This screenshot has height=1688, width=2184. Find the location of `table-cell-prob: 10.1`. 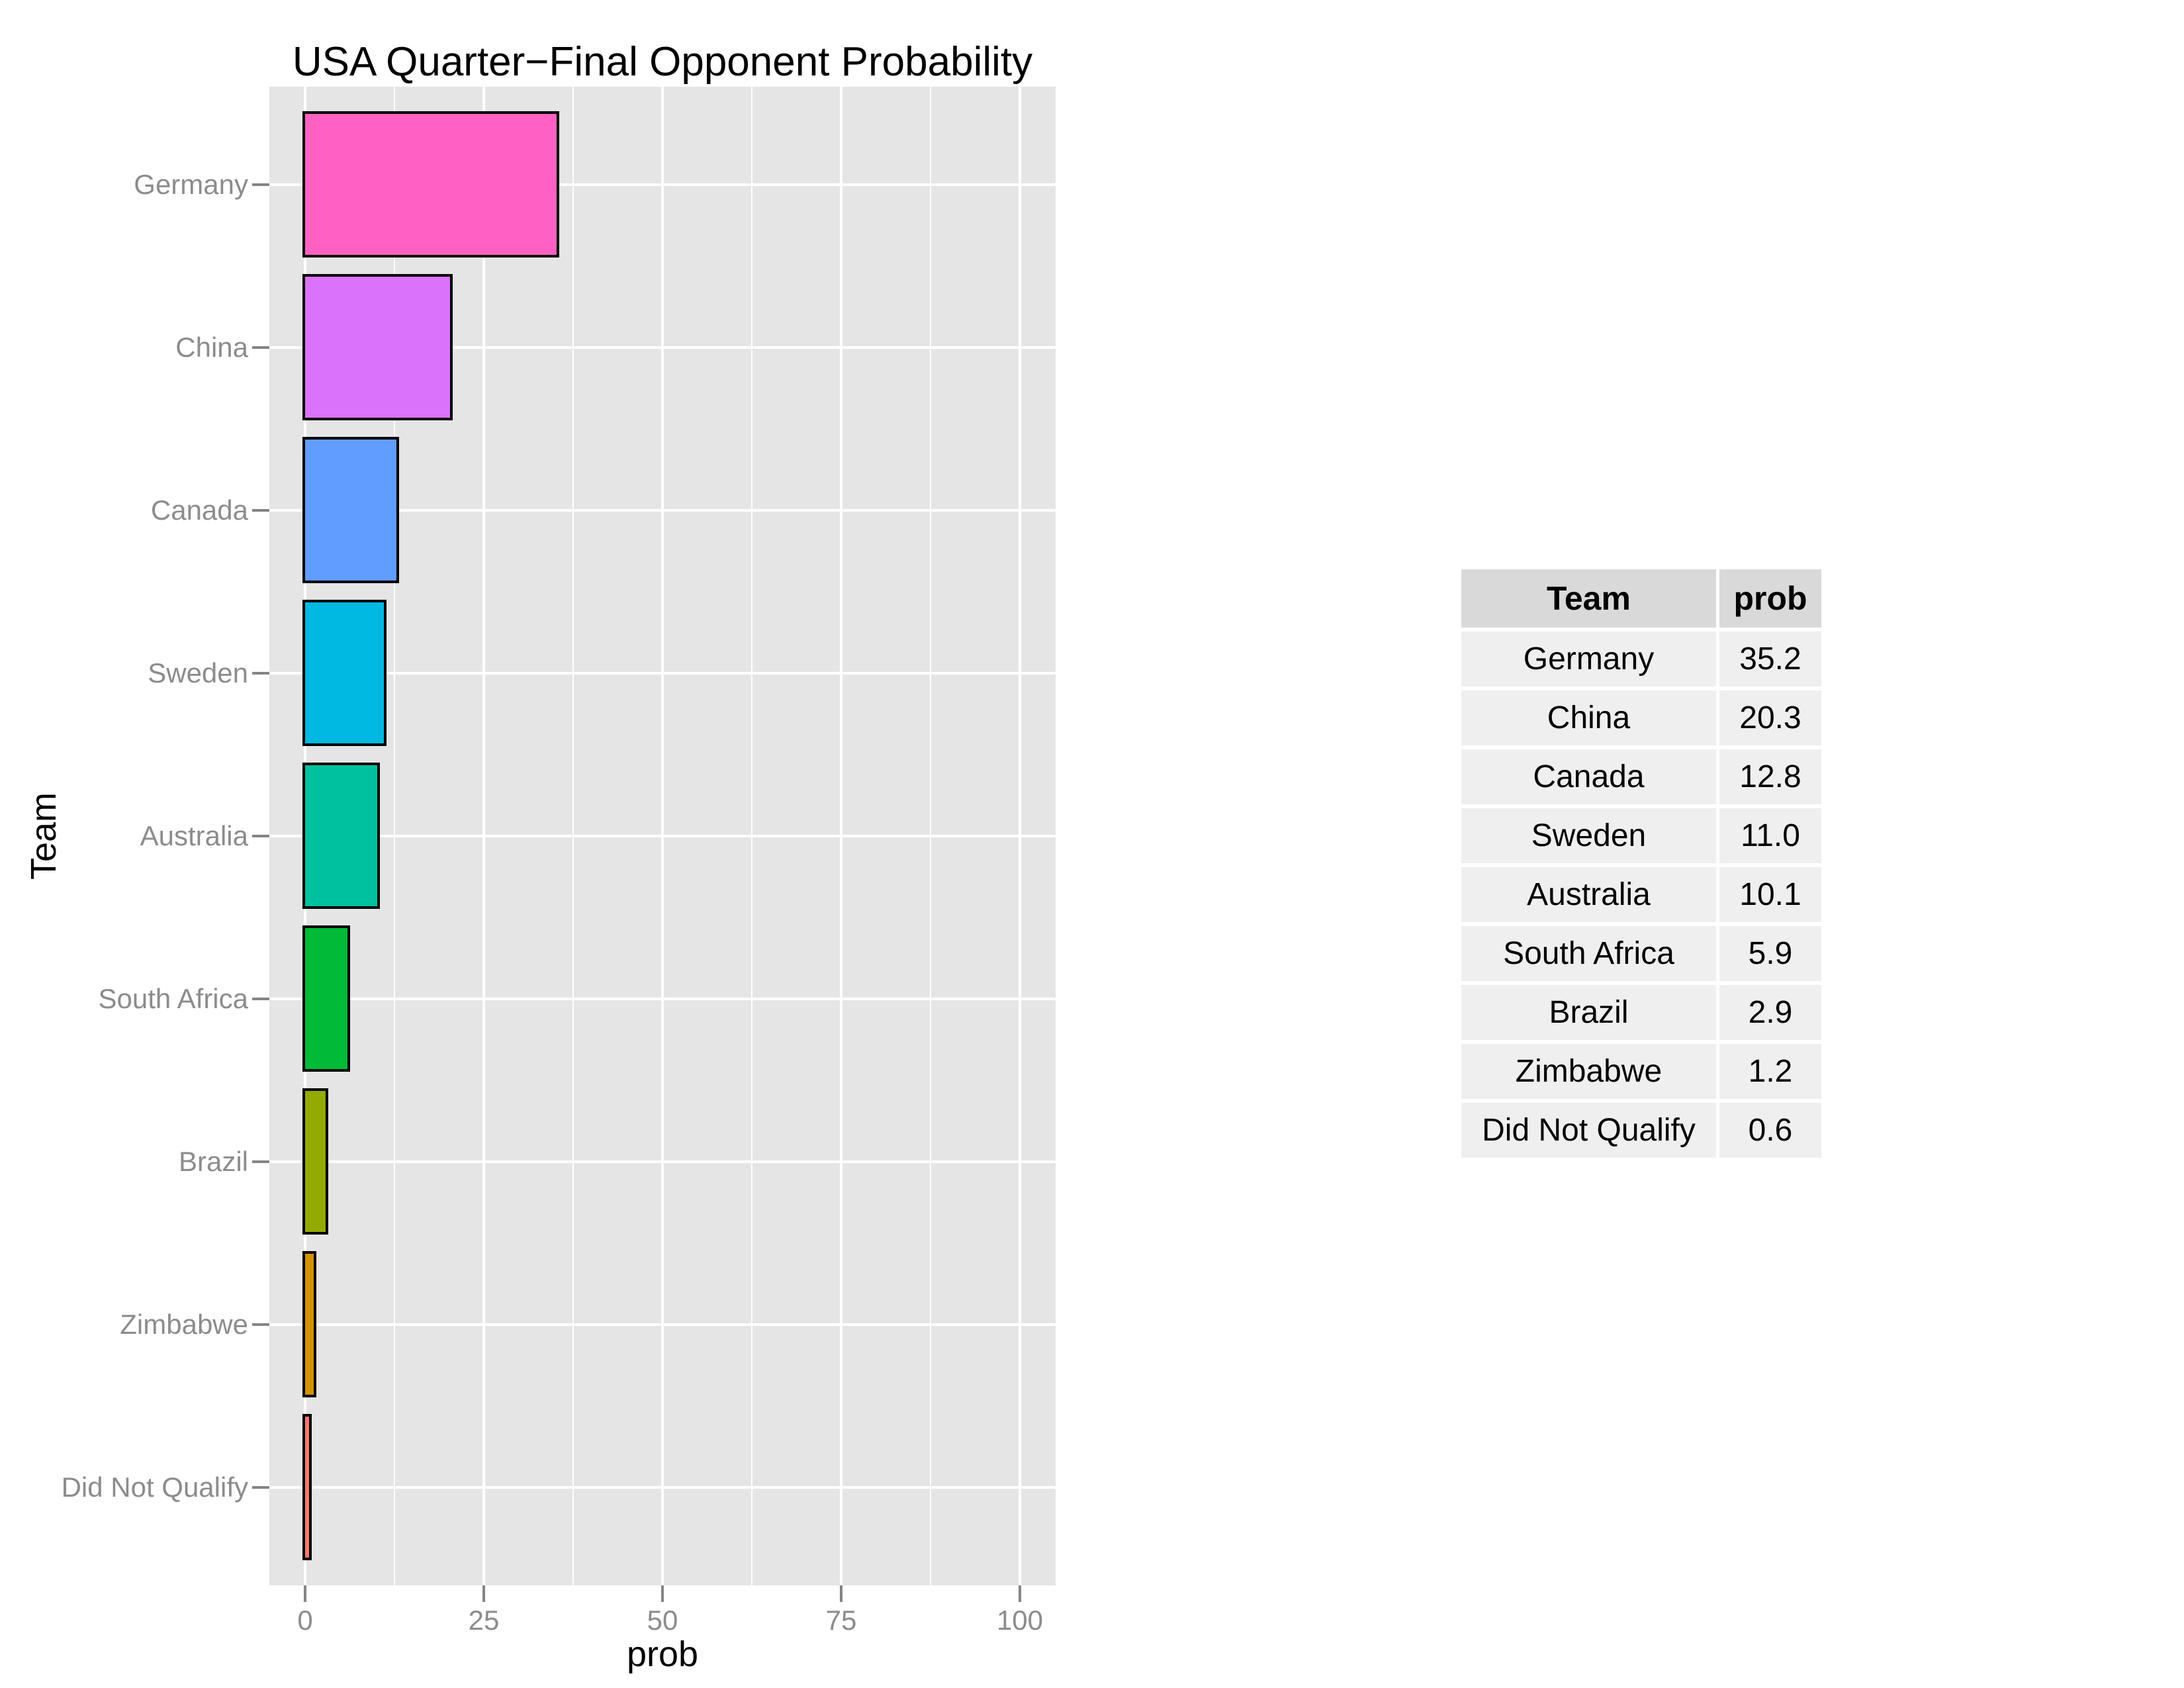

table-cell-prob: 10.1 is located at coordinates (1770, 894).